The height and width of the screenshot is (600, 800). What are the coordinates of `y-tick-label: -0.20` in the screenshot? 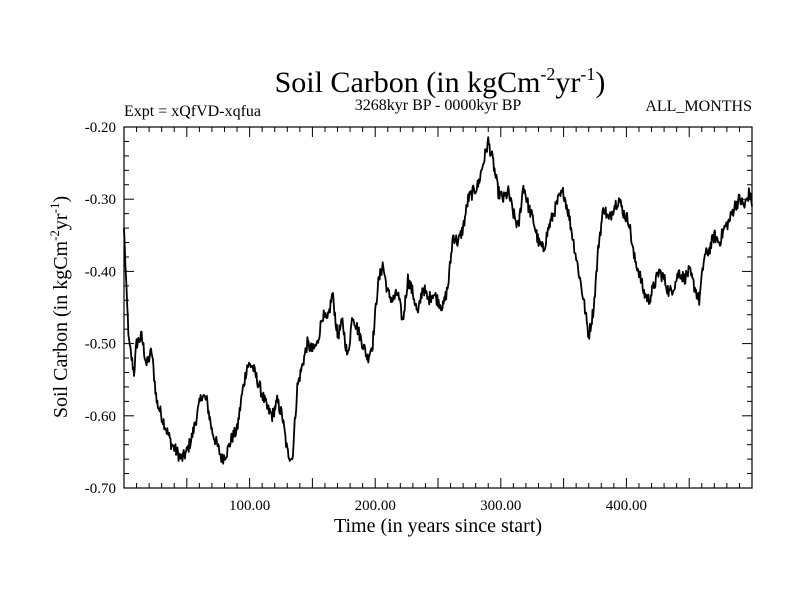 It's located at (100, 128).